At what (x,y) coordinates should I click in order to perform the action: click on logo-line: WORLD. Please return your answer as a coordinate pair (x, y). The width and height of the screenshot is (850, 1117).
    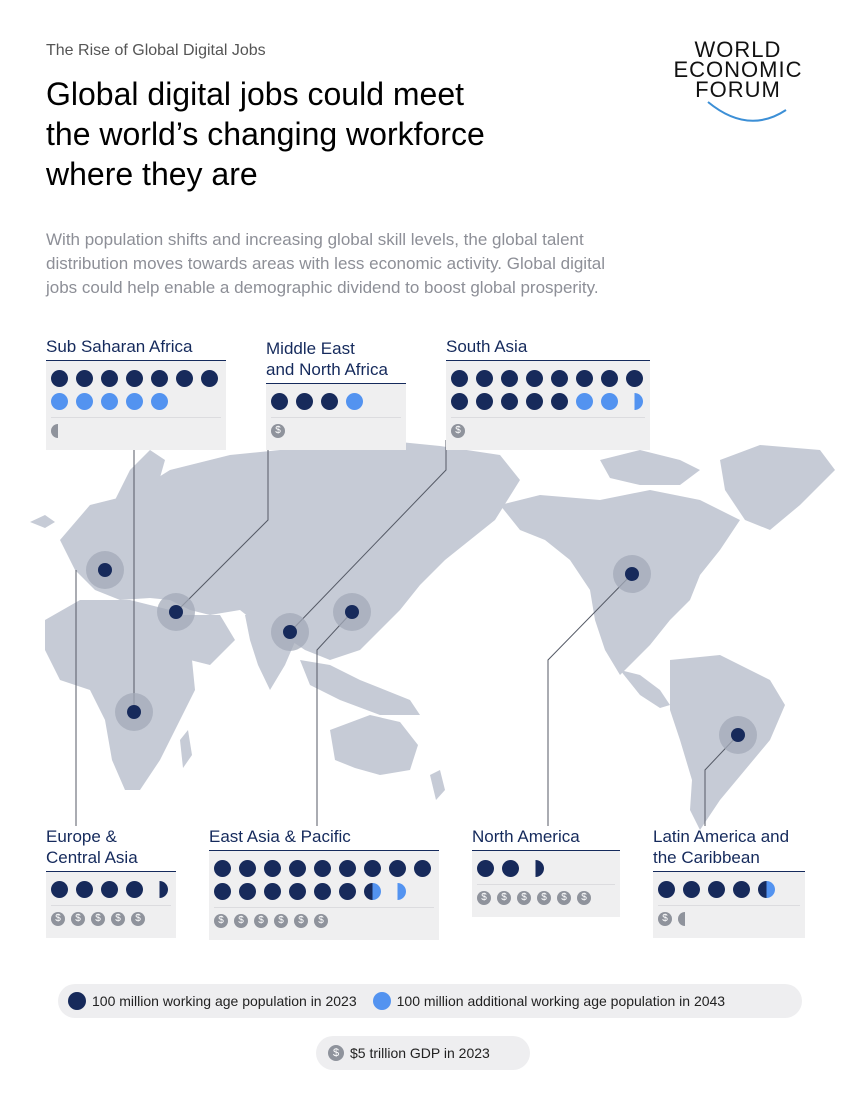
    Looking at the image, I should click on (738, 49).